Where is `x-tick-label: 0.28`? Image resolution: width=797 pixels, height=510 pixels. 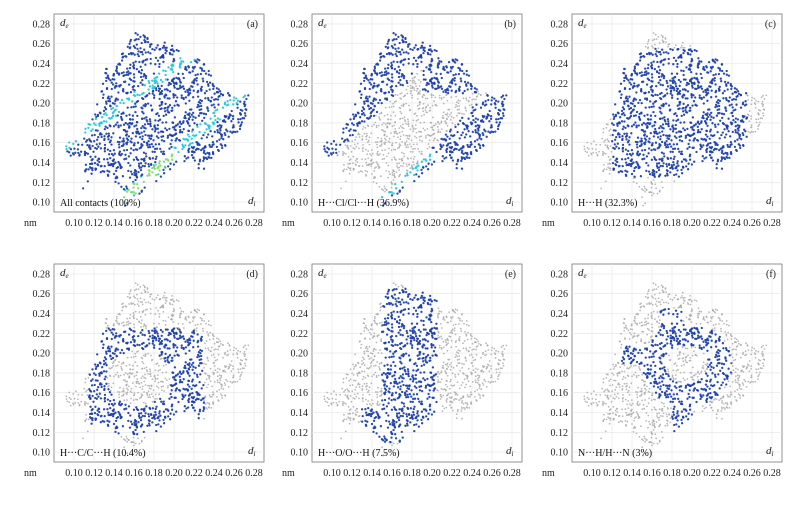
x-tick-label: 0.28 is located at coordinates (512, 223).